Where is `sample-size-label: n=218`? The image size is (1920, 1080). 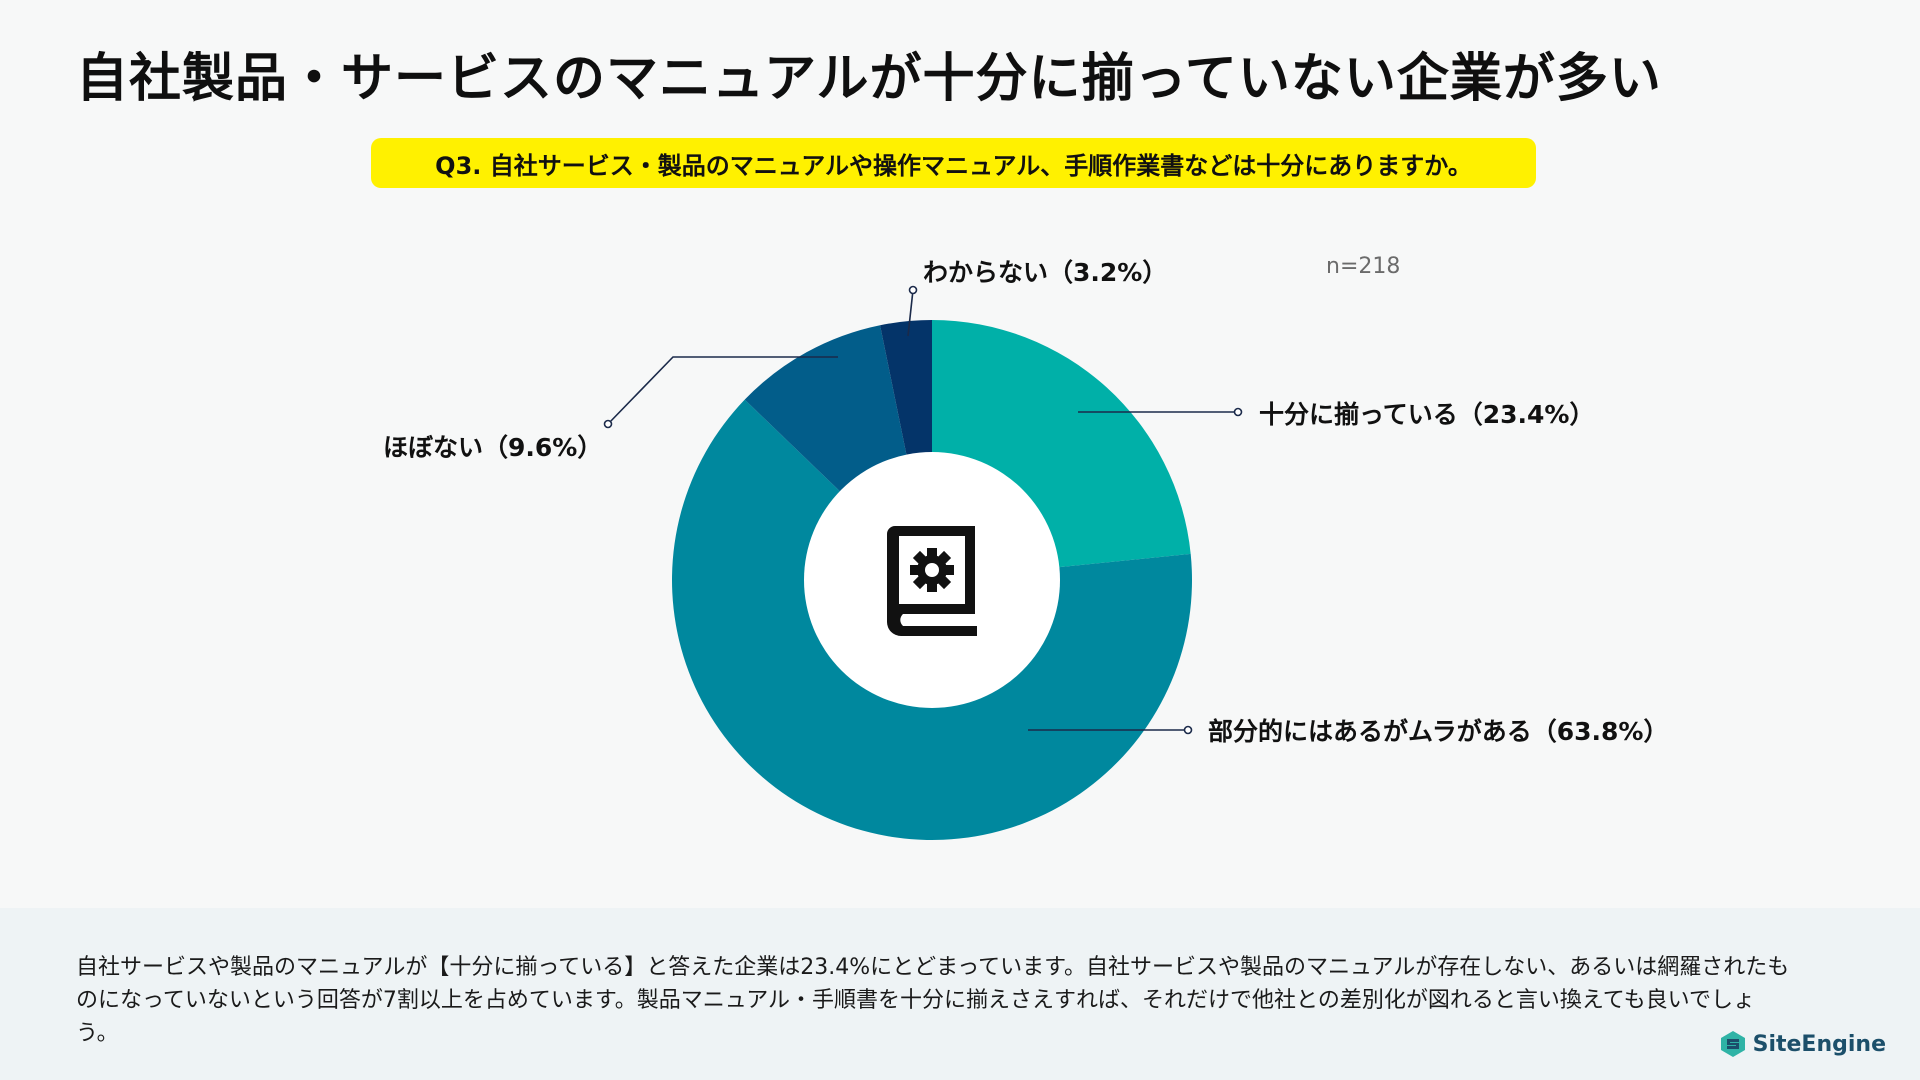
sample-size-label: n=218 is located at coordinates (1363, 266).